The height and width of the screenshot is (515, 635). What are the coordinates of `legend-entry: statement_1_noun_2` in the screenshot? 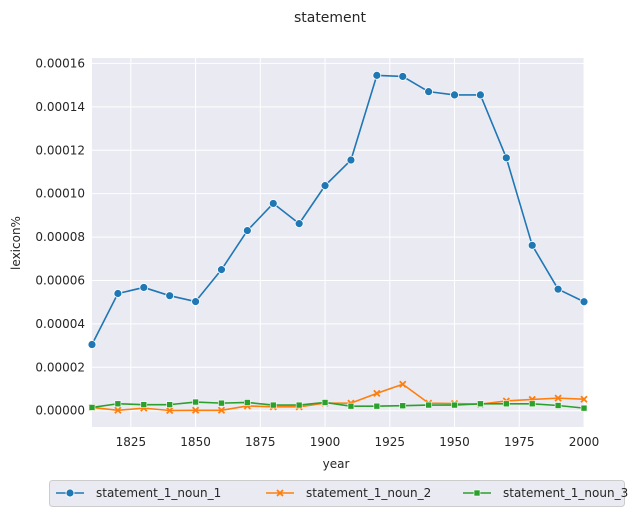 It's located at (348, 493).